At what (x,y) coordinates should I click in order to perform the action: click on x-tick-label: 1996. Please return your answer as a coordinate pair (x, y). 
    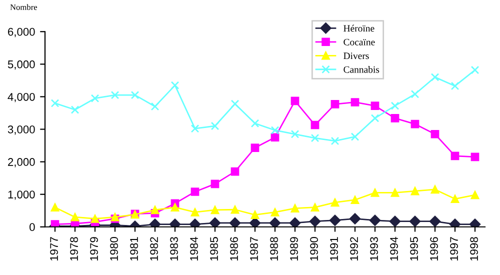
    Looking at the image, I should click on (434, 248).